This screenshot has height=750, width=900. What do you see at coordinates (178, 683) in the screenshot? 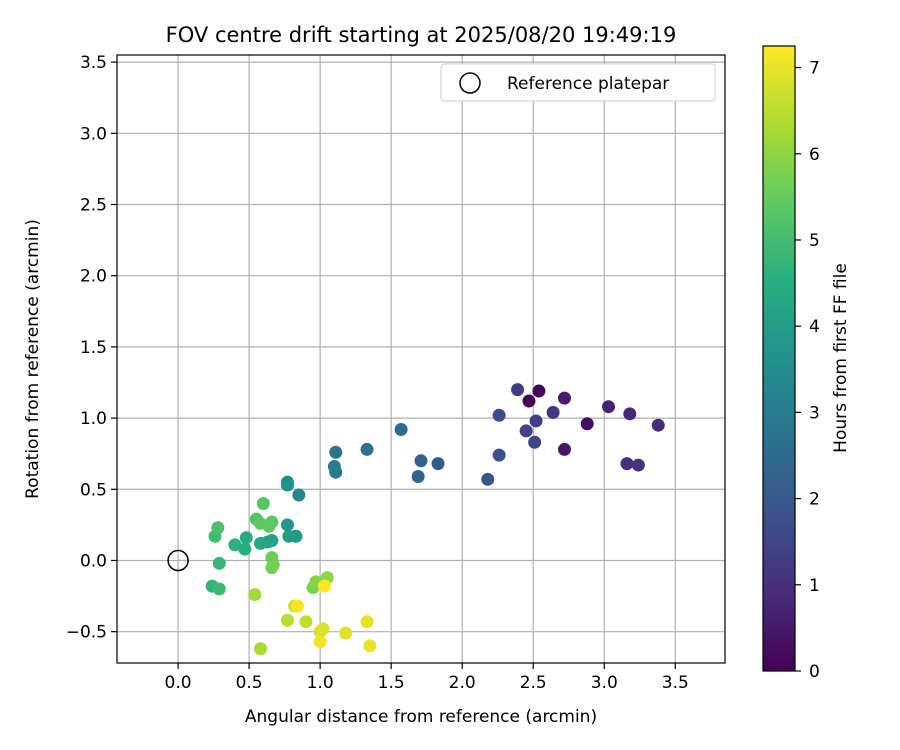
I see `x-tick-label: 0.0` at bounding box center [178, 683].